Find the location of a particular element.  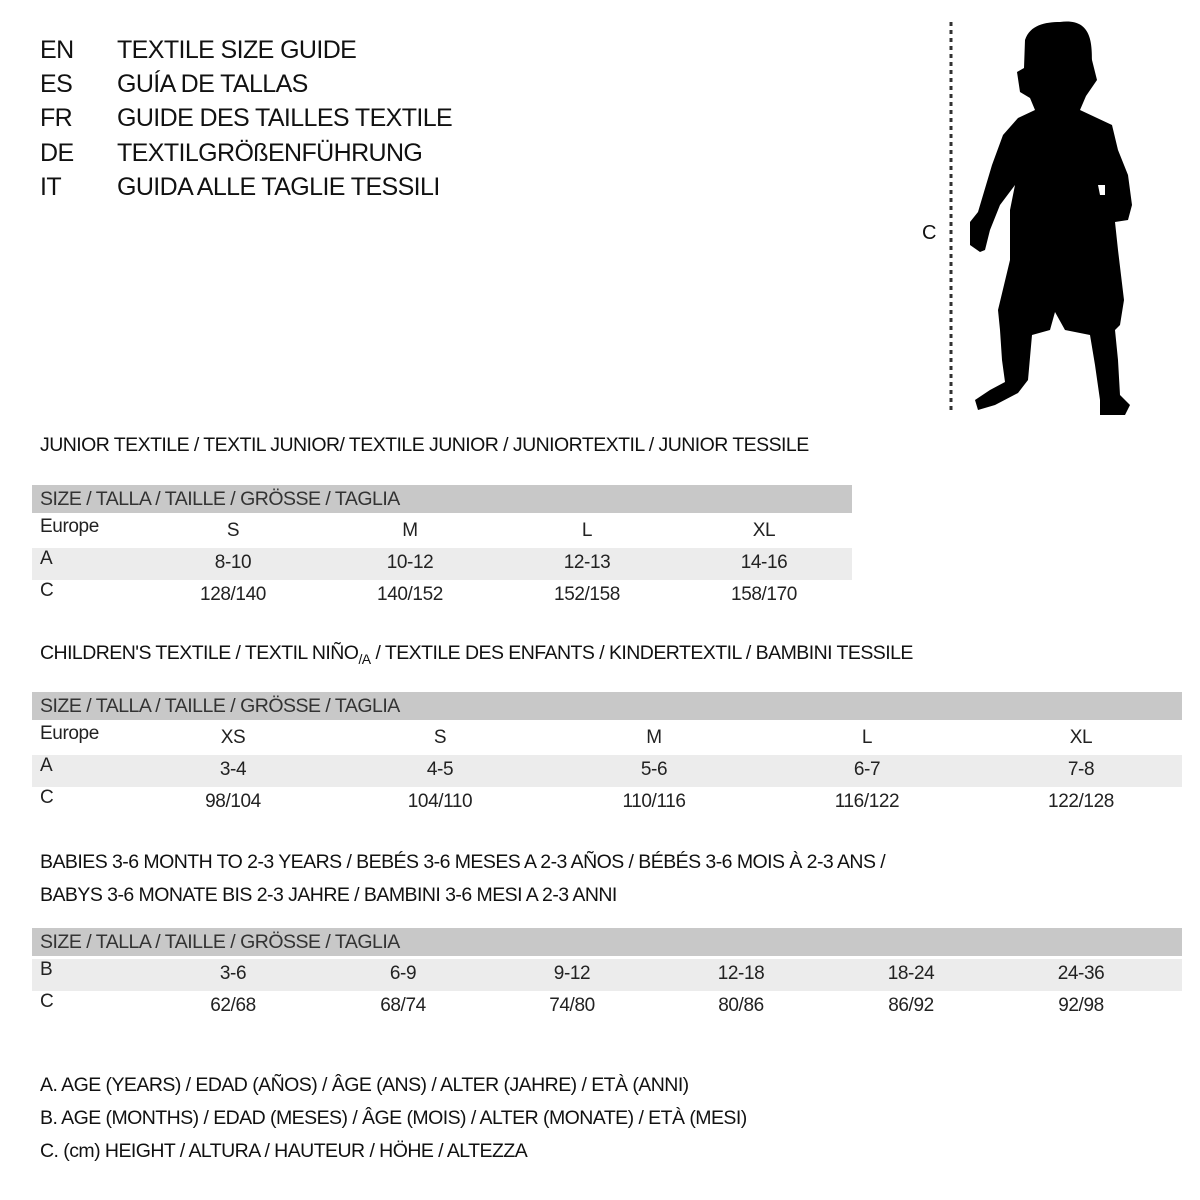

table-cell: 6-7 is located at coordinates (867, 769).